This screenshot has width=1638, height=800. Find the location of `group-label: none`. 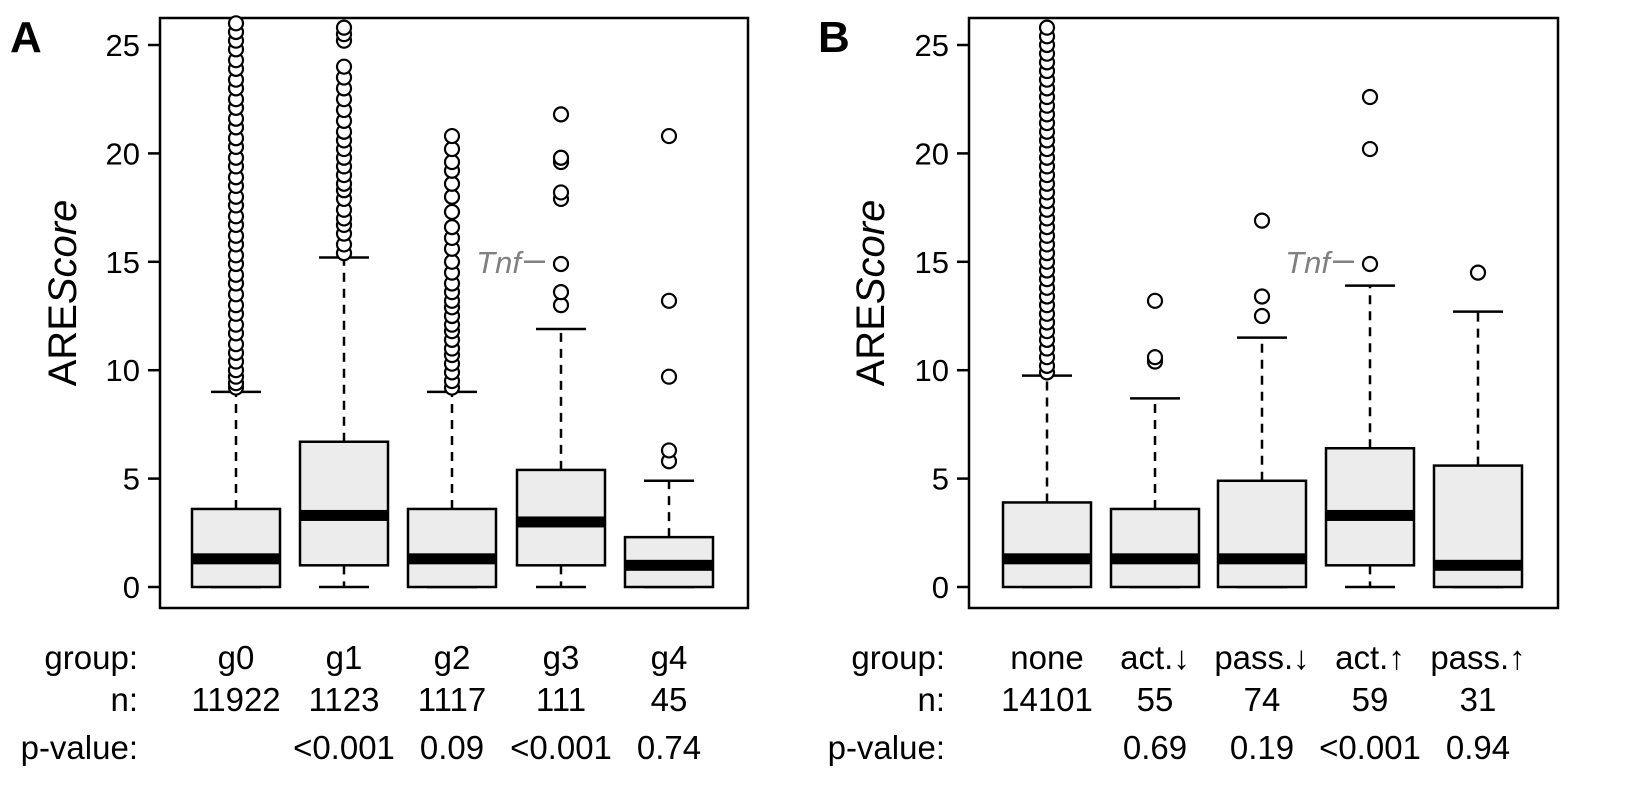

group-label: none is located at coordinates (1046, 657).